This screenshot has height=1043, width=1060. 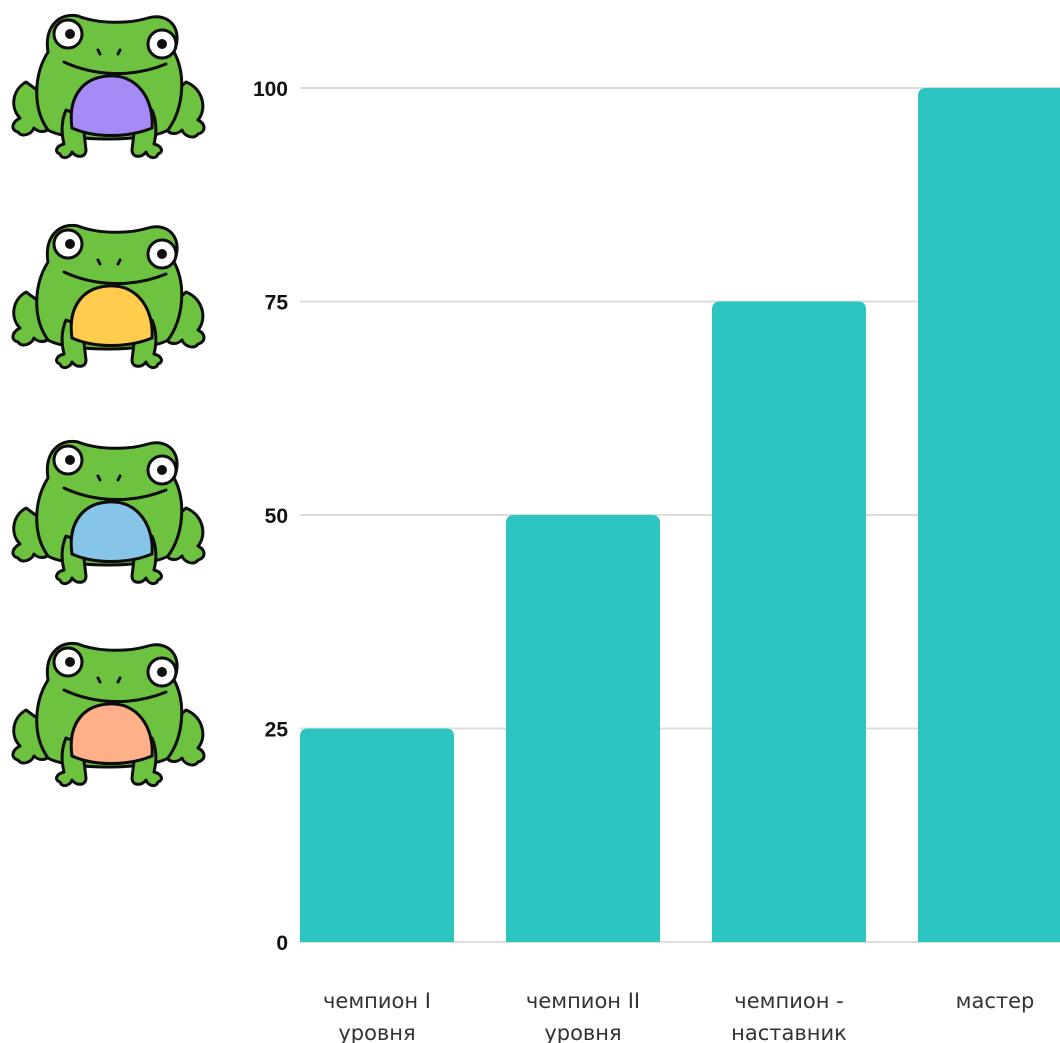 What do you see at coordinates (270, 89) in the screenshot?
I see `y-tick-label: 100` at bounding box center [270, 89].